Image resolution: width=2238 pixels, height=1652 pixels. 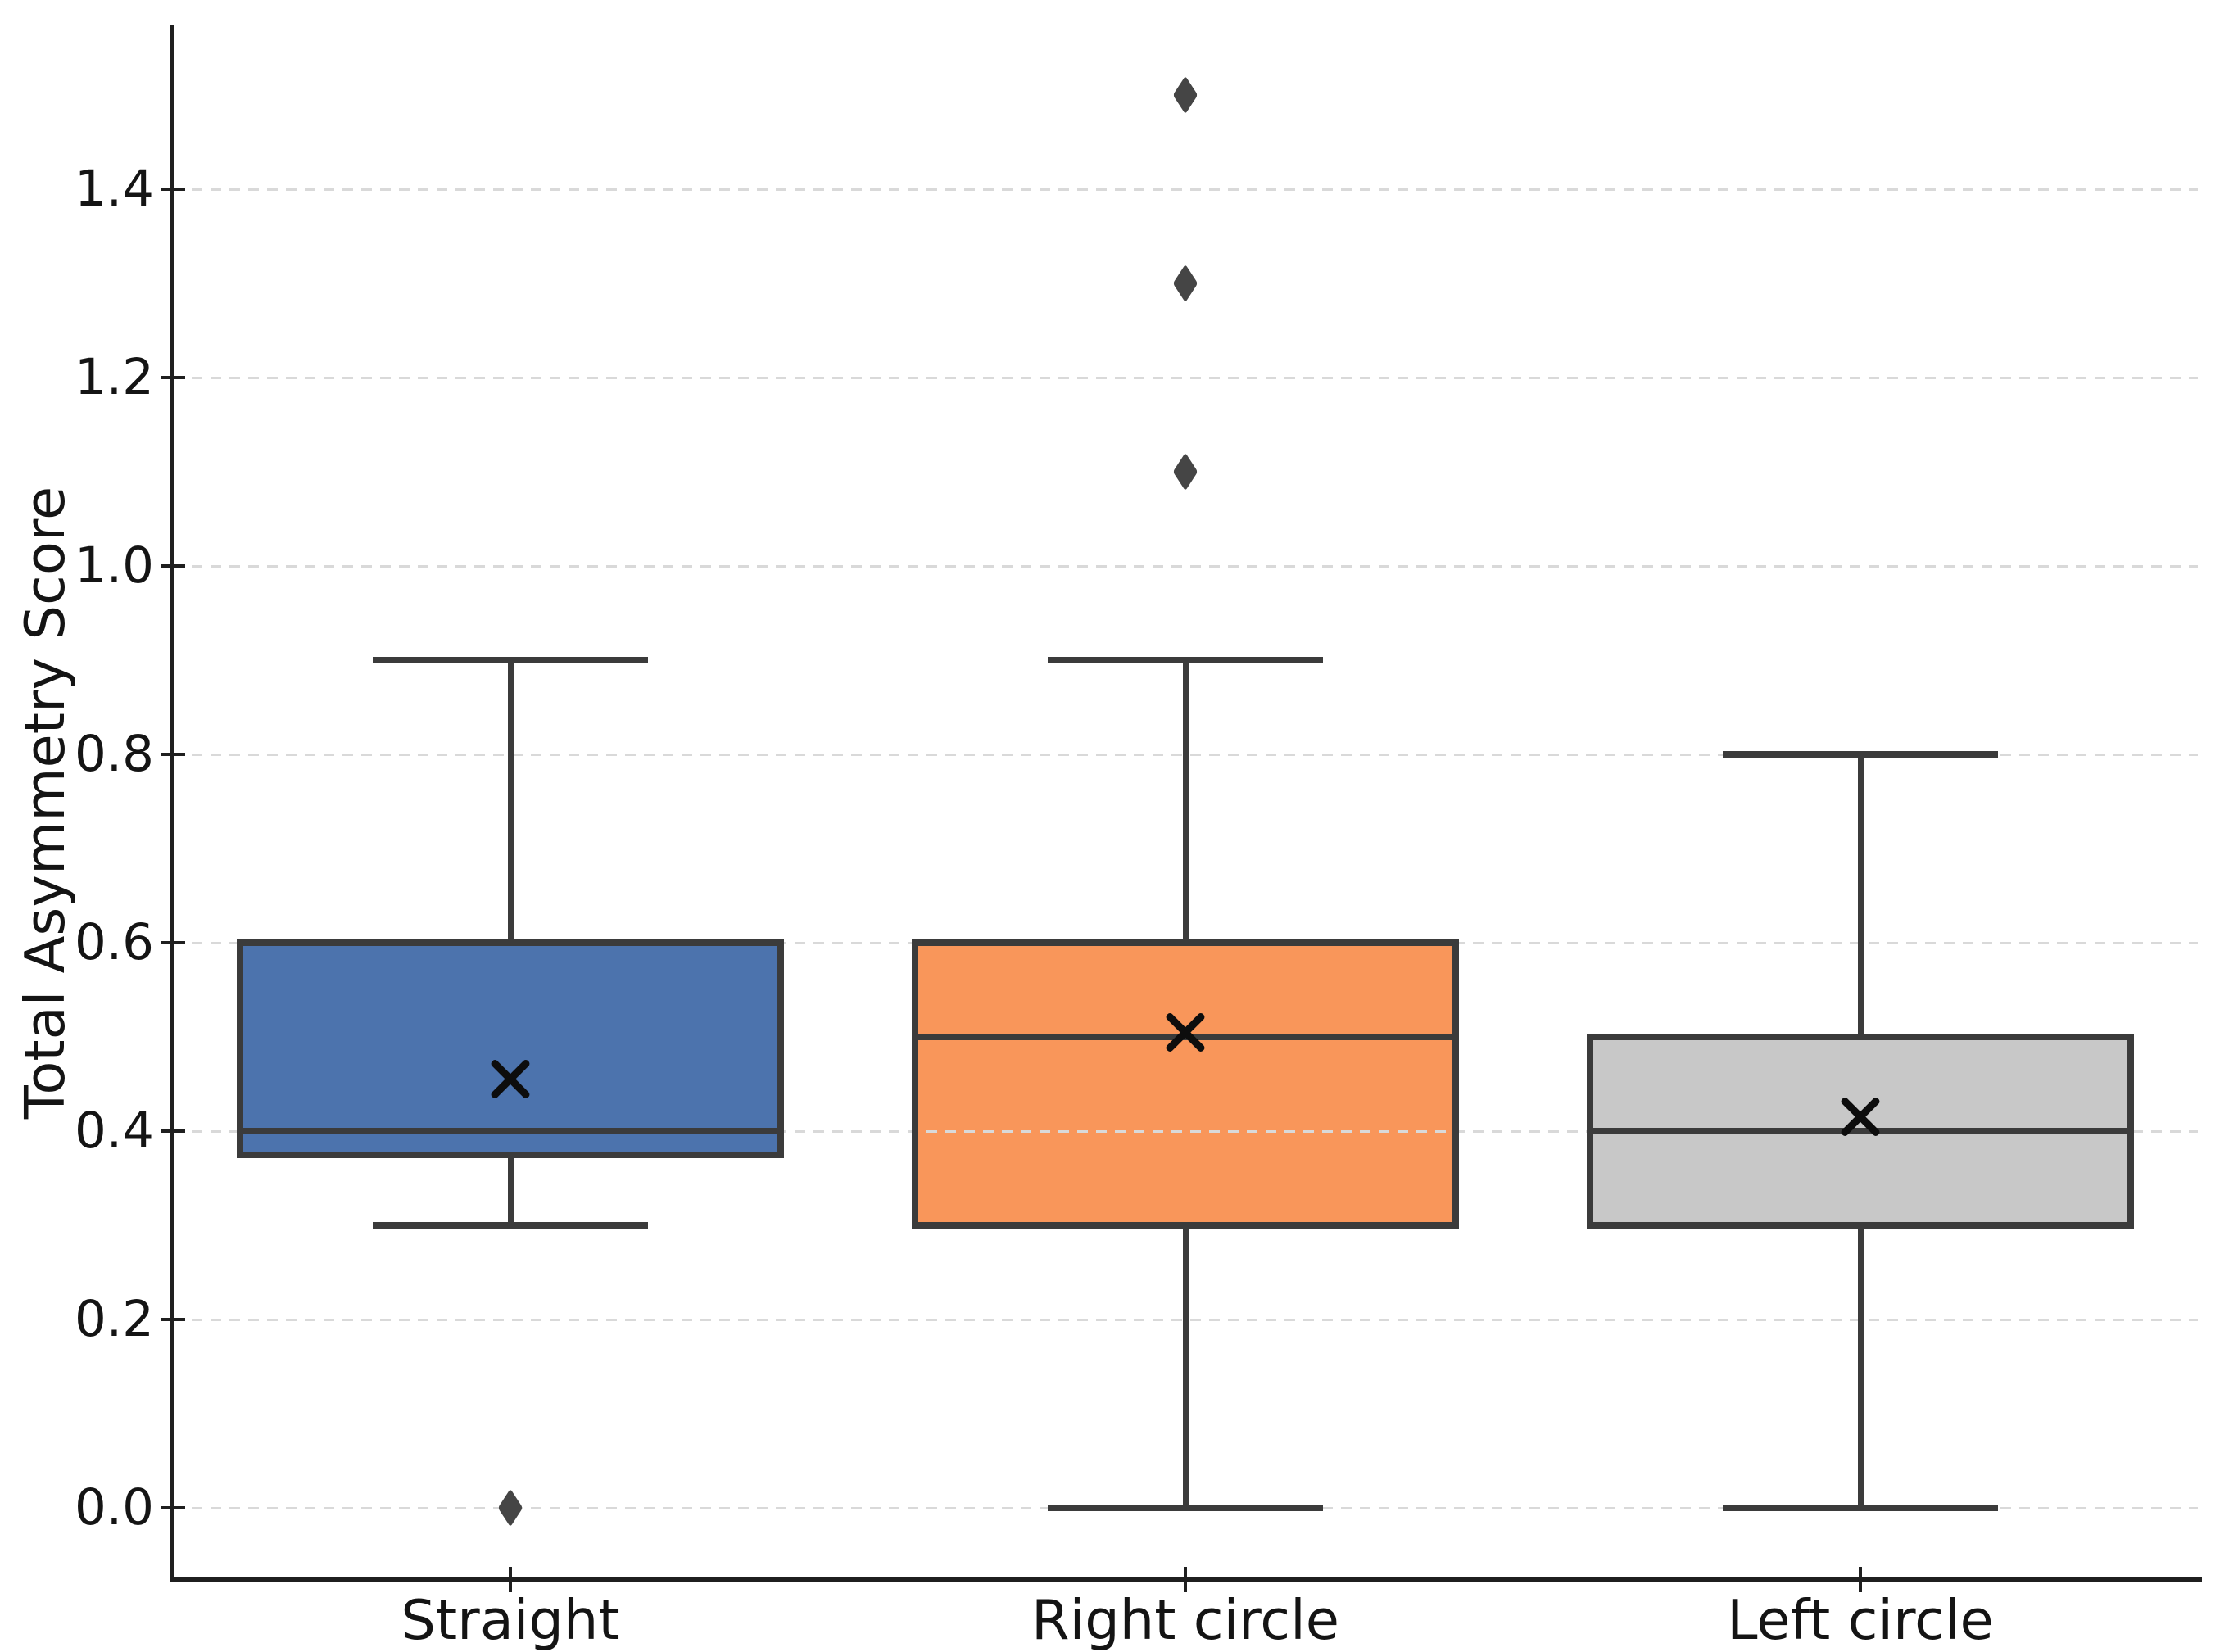 What do you see at coordinates (114, 942) in the screenshot?
I see `y-tick-label-0.6: 0.6` at bounding box center [114, 942].